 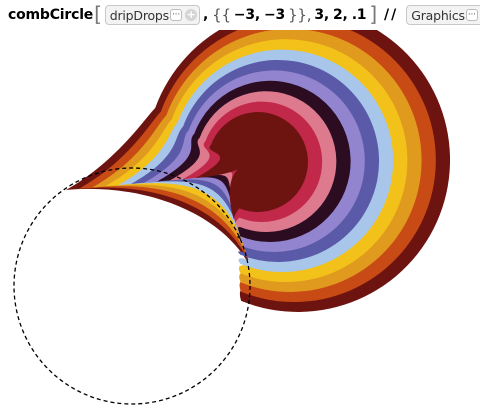 I want to click on open-braces: {{, so click(x=221, y=15).